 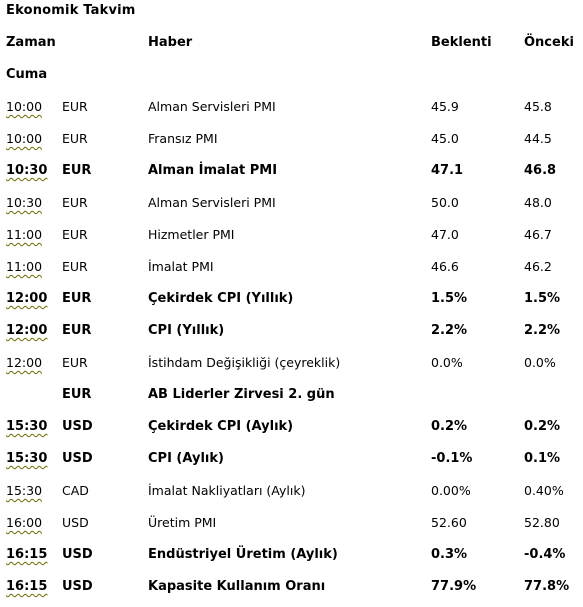 I want to click on event-news: Hizmetler PMI, so click(x=191, y=234).